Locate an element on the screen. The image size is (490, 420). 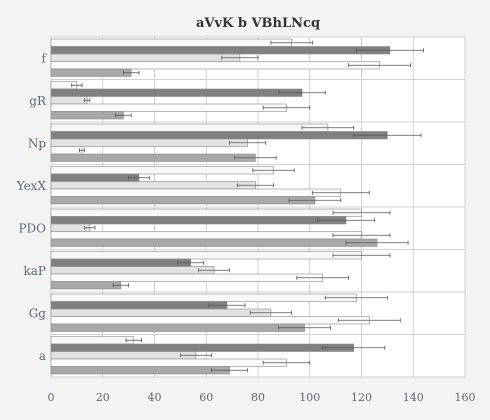
y-tick-label: Np is located at coordinates (37, 143).